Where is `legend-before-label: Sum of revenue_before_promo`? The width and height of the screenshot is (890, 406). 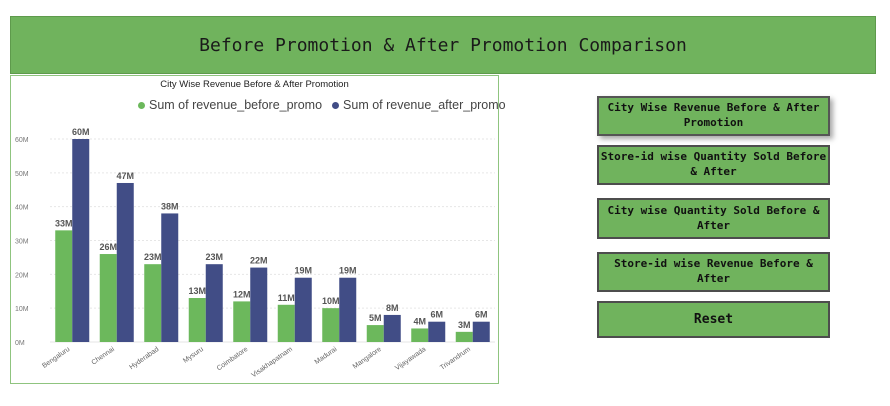 legend-before-label: Sum of revenue_before_promo is located at coordinates (236, 105).